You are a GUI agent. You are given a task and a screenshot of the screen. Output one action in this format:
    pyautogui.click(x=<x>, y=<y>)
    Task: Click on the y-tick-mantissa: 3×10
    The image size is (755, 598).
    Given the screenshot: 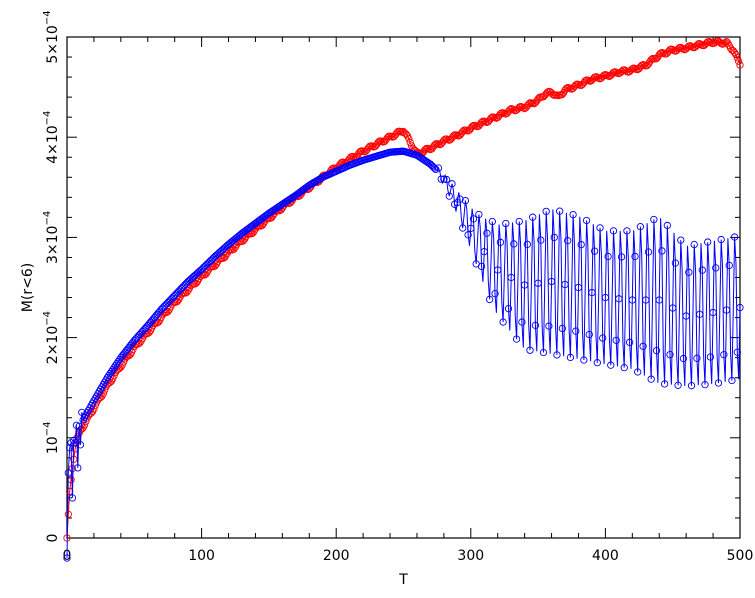 What is the action you would take?
    pyautogui.click(x=53, y=245)
    